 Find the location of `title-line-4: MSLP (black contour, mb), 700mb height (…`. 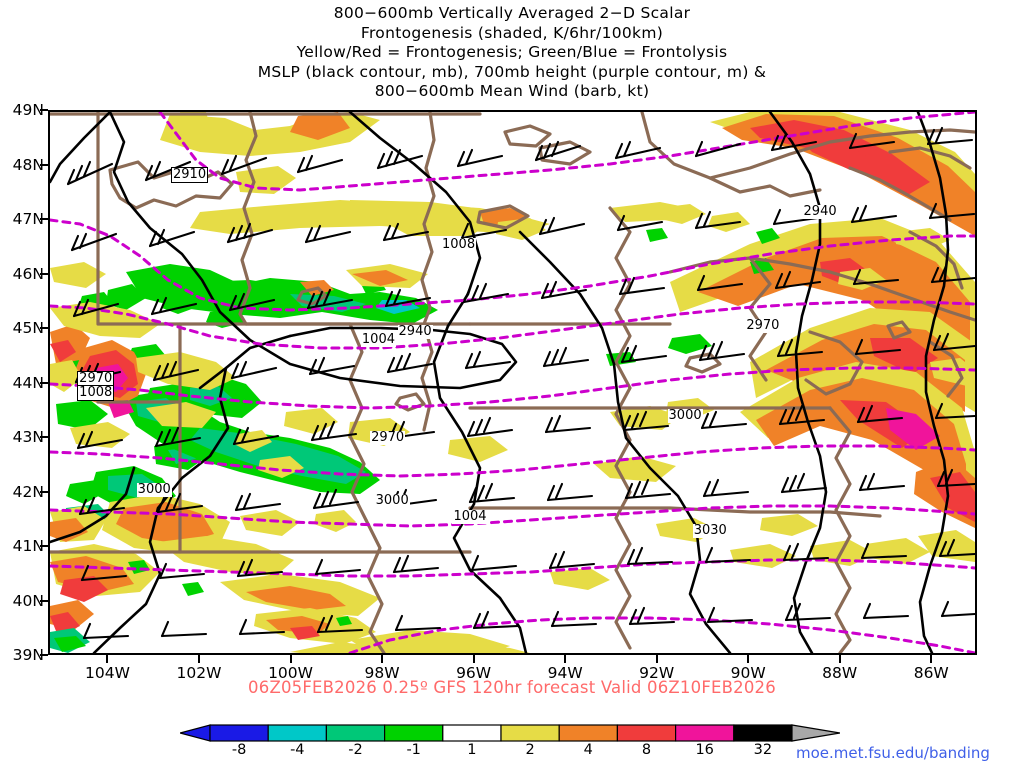

title-line-4: MSLP (black contour, mb), 700mb height (… is located at coordinates (512, 71).